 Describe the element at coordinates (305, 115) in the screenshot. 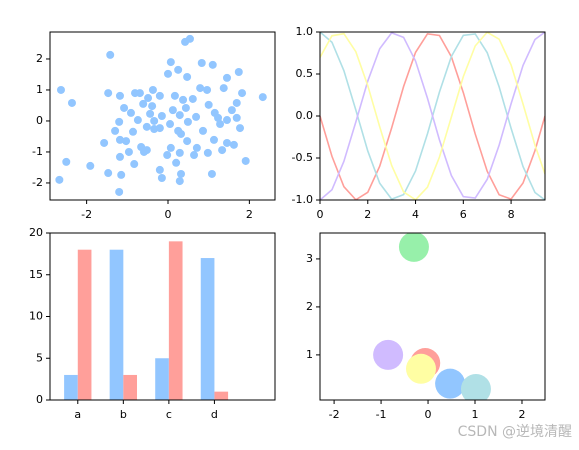

I see `y-tick-label: 0.0` at that location.